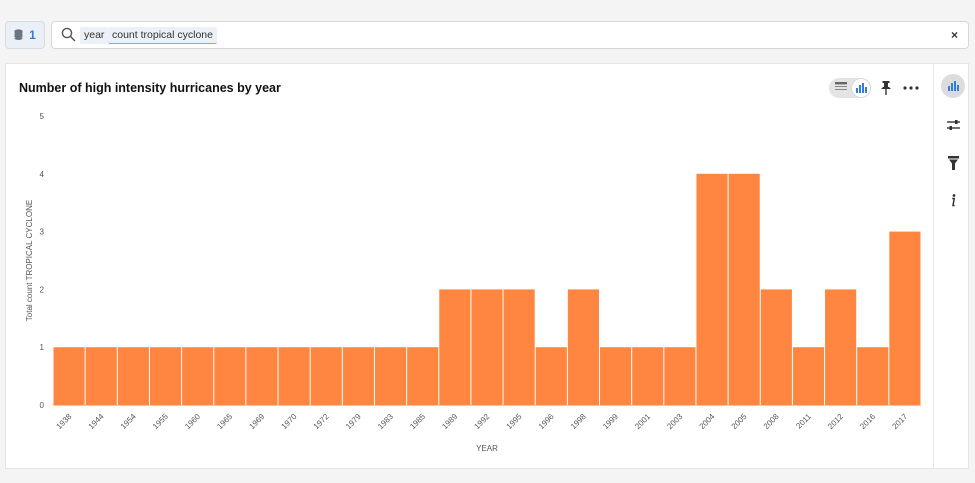  Describe the element at coordinates (42, 232) in the screenshot. I see `y-tick-label: 3` at that location.